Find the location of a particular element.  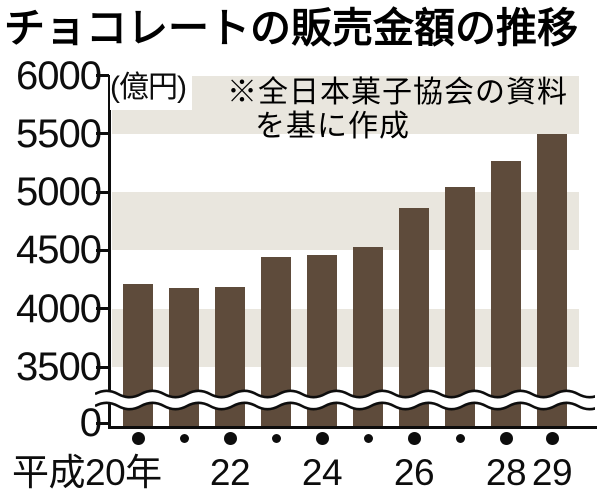

source-note-line1: ※全日本菓子協会の資料 is located at coordinates (397, 92).